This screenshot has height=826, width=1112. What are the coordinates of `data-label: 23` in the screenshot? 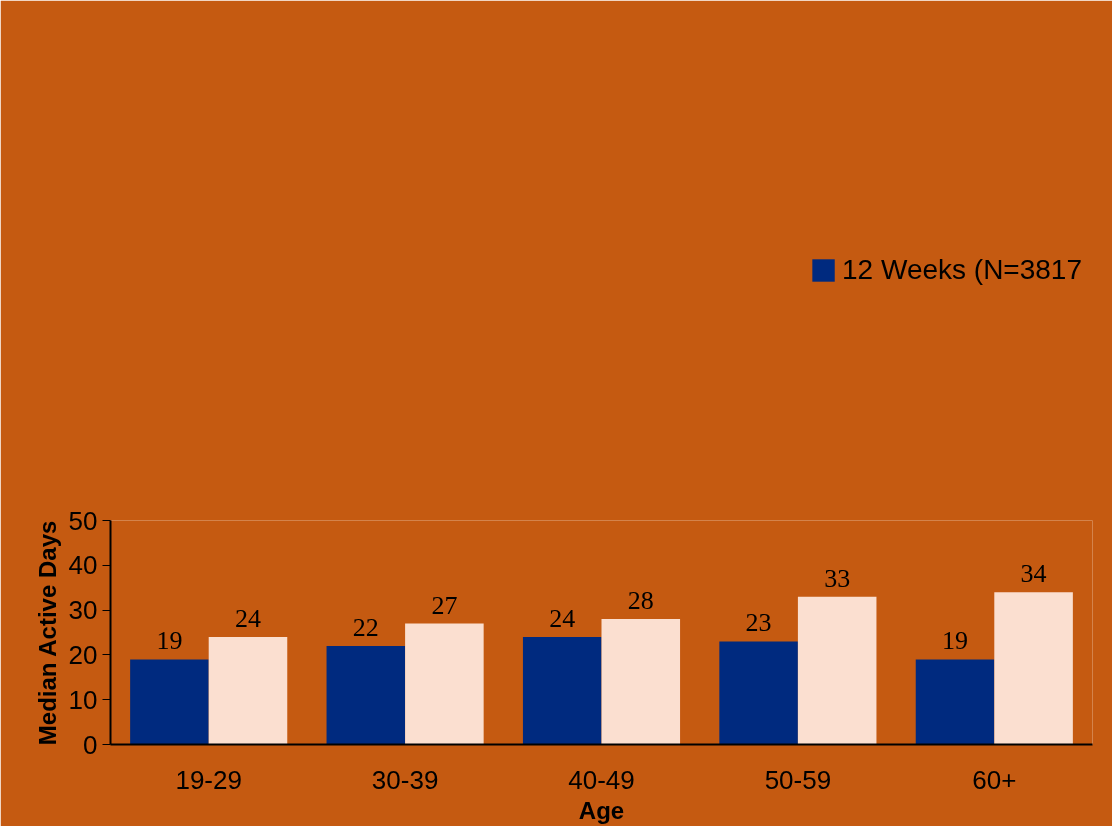 It's located at (758, 623).